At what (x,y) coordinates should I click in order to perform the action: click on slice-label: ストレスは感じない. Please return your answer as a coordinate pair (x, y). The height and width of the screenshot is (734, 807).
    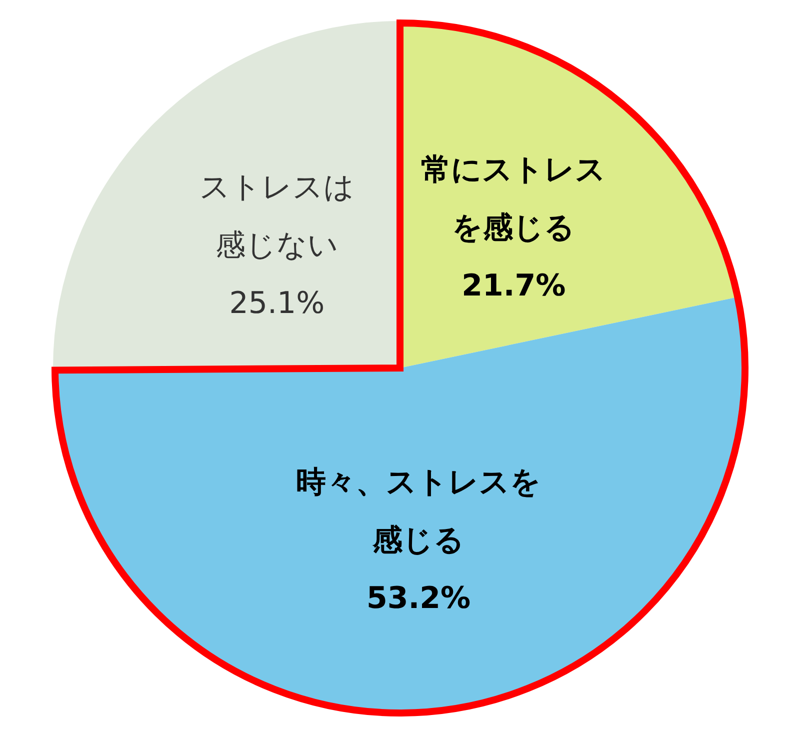
    Looking at the image, I should click on (276, 217).